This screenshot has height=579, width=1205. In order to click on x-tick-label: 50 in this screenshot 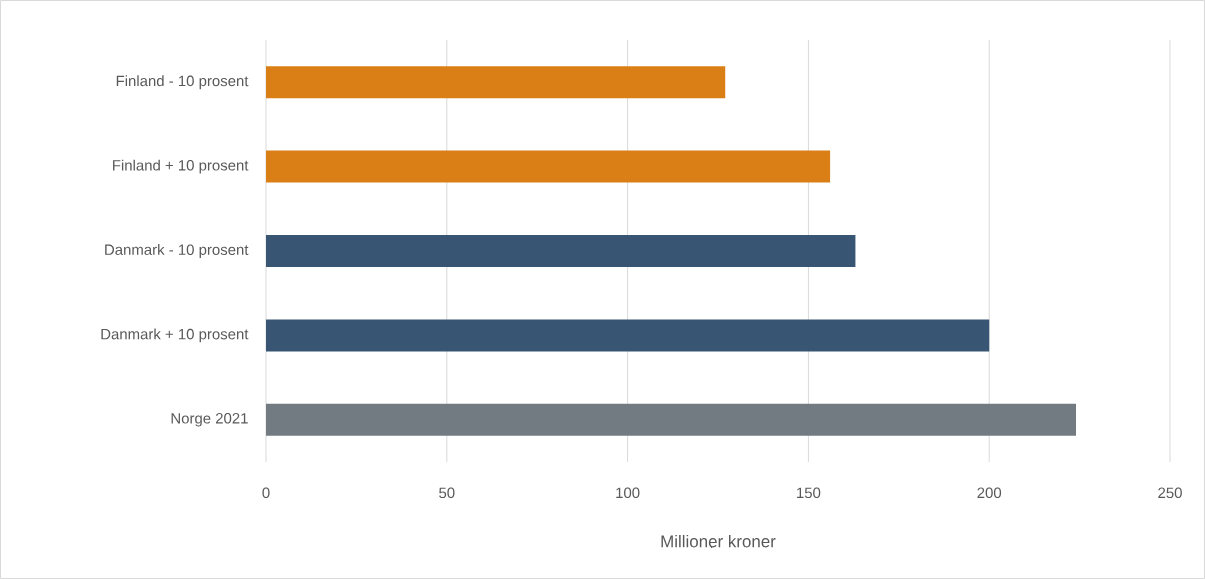, I will do `click(447, 493)`.